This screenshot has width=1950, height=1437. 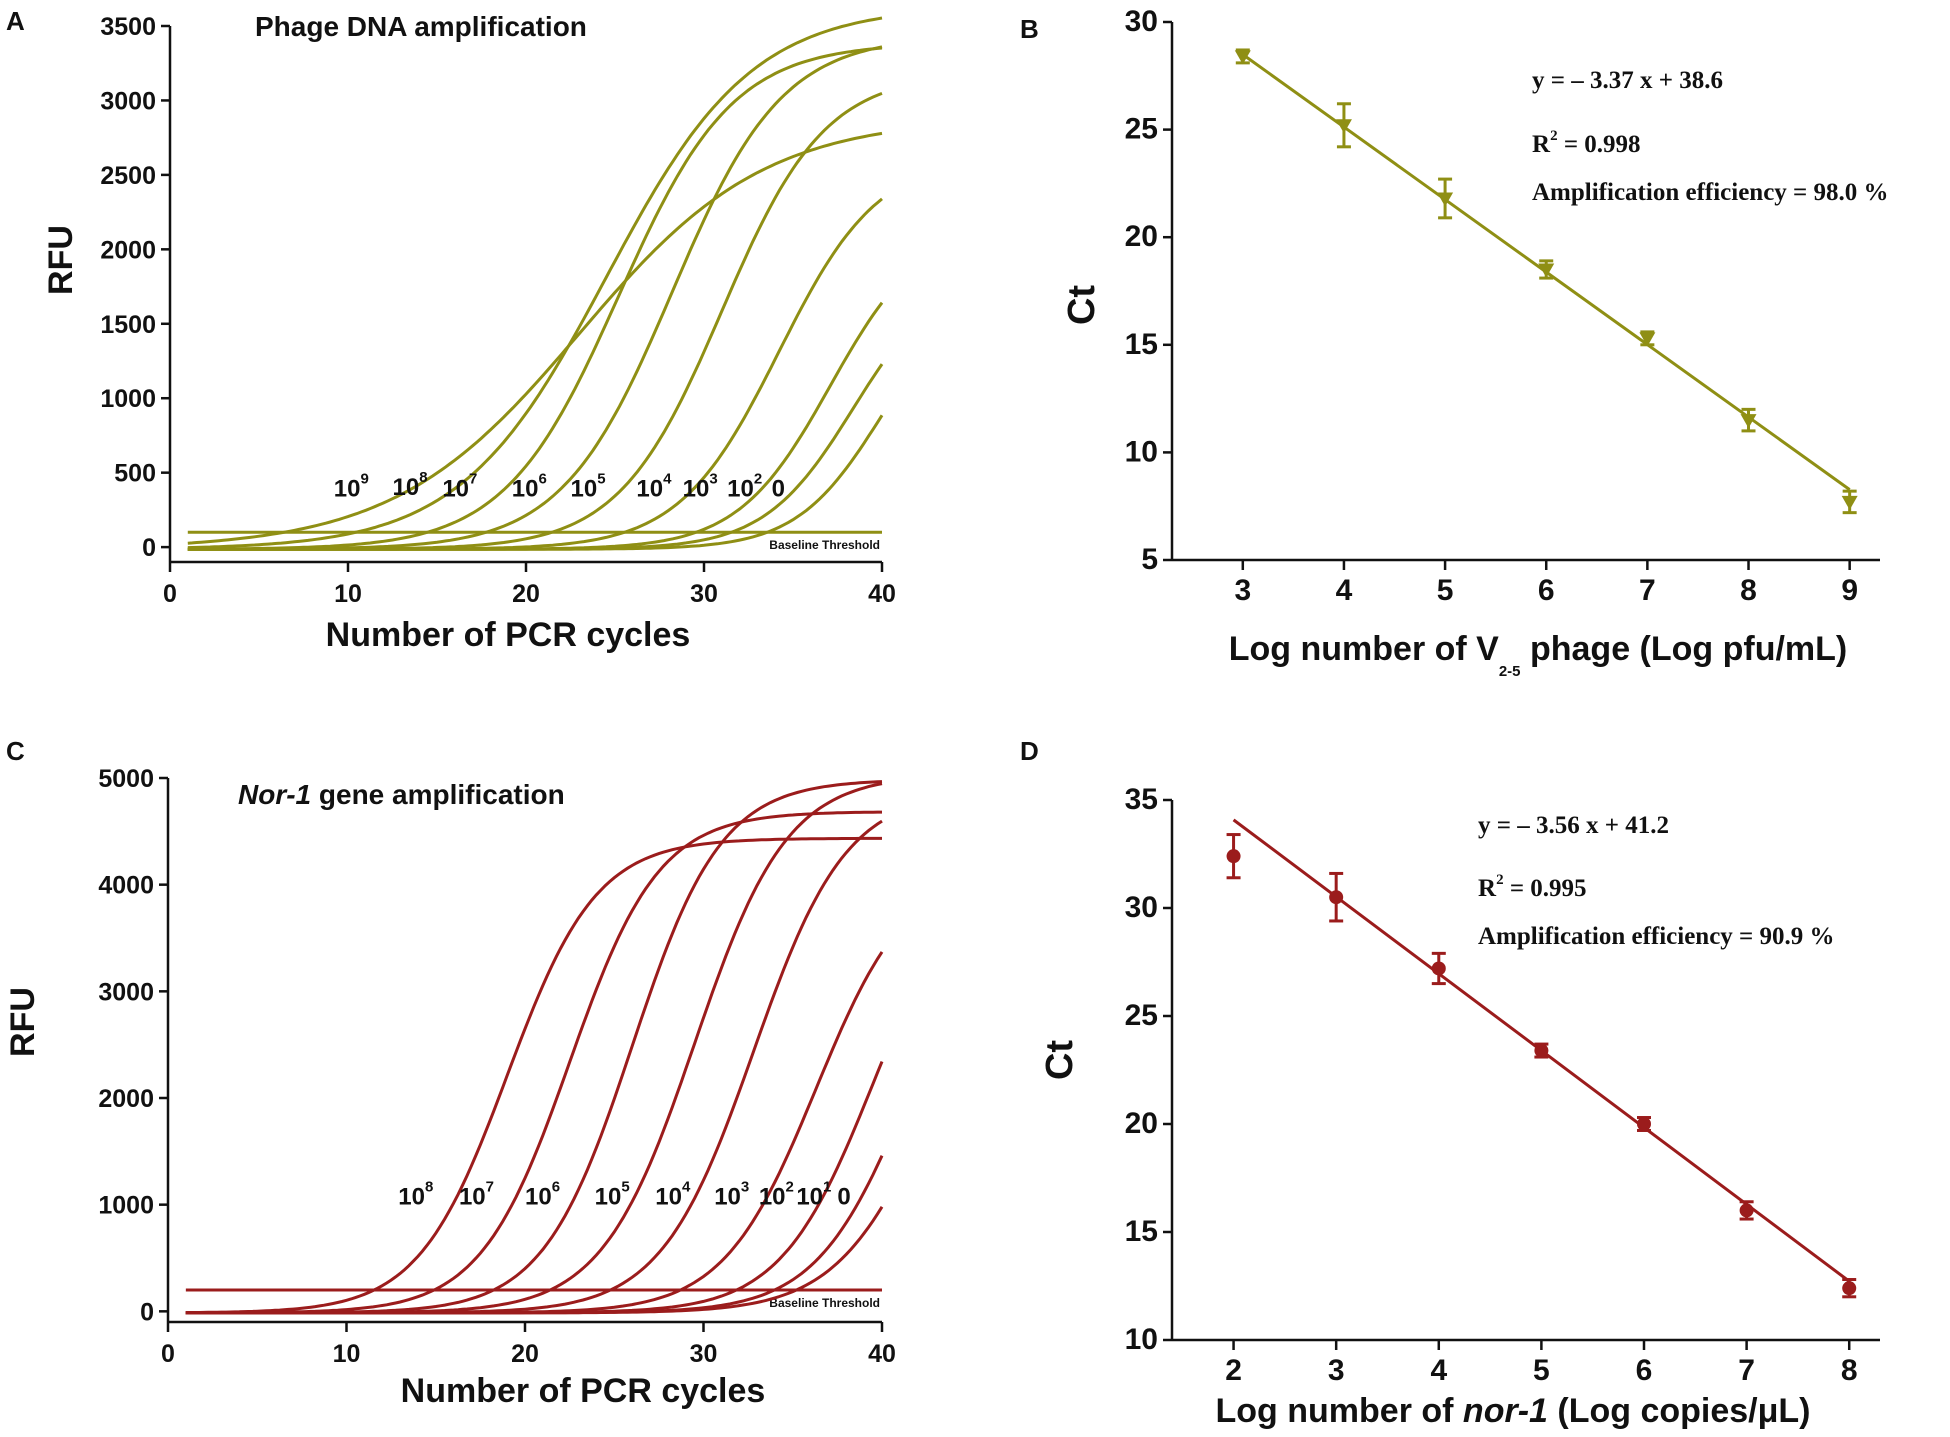 I want to click on curve-label: 102, so click(x=744, y=486).